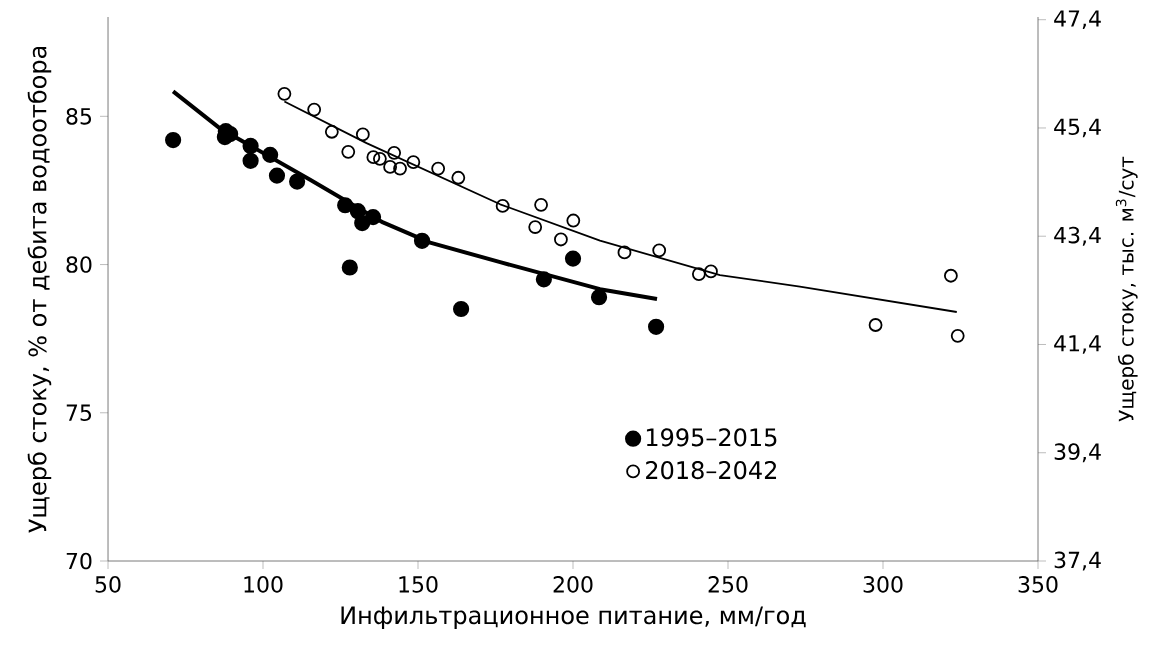 The image size is (1154, 661). What do you see at coordinates (79, 561) in the screenshot?
I see `y-tick-label: 70` at bounding box center [79, 561].